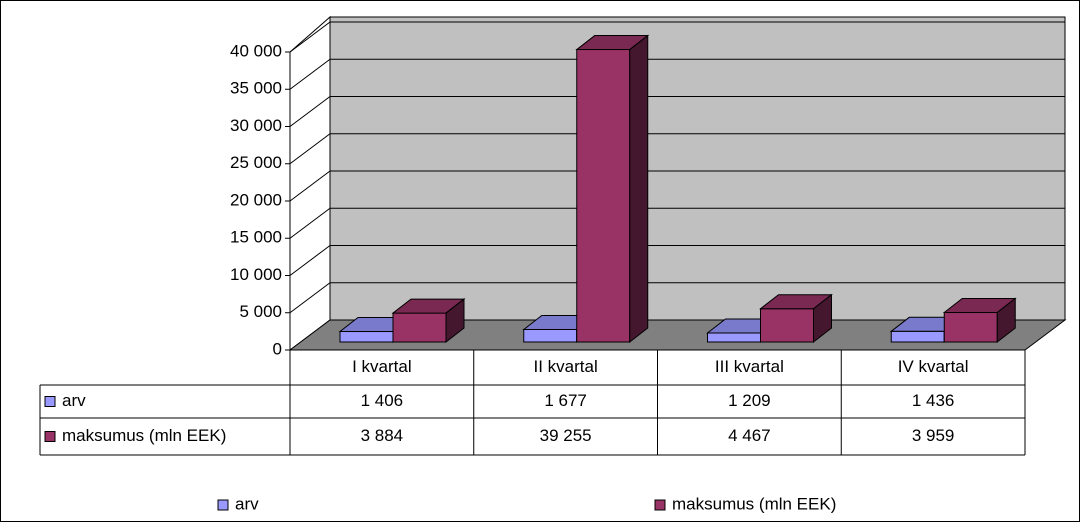 This screenshot has height=523, width=1081. I want to click on y-tick-label: 0, so click(277, 348).